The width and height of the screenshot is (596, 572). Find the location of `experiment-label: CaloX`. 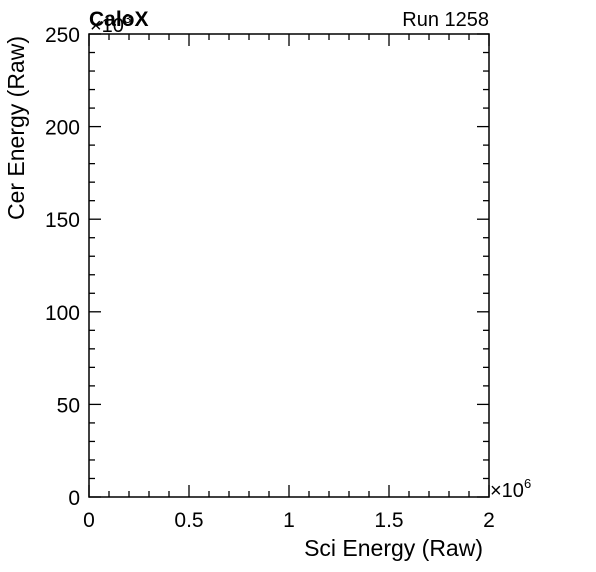

experiment-label: CaloX is located at coordinates (119, 19).